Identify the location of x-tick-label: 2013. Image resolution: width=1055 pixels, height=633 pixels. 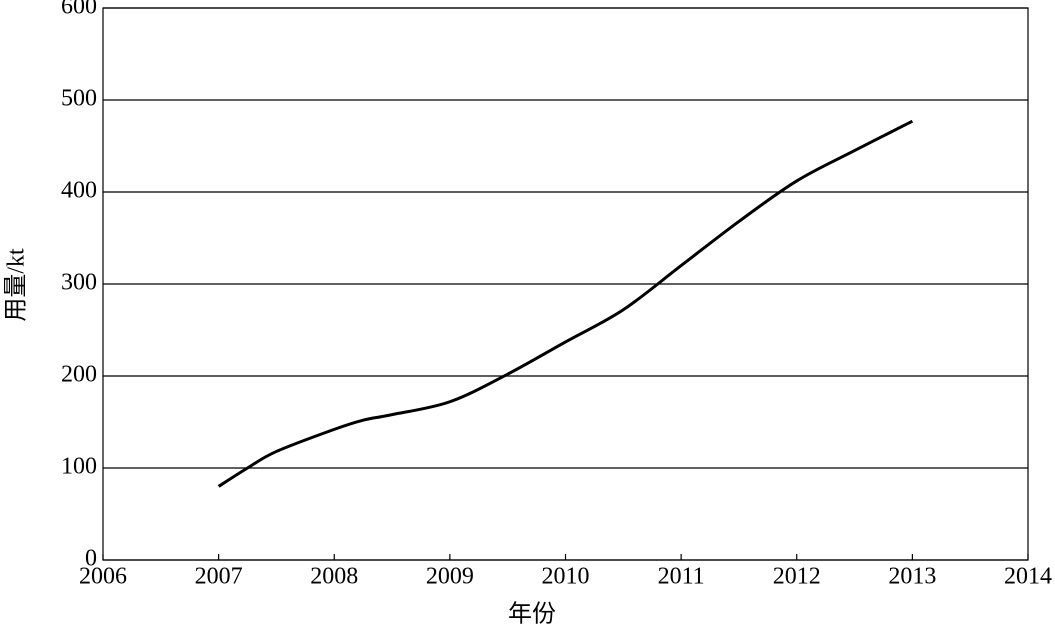
(912, 577).